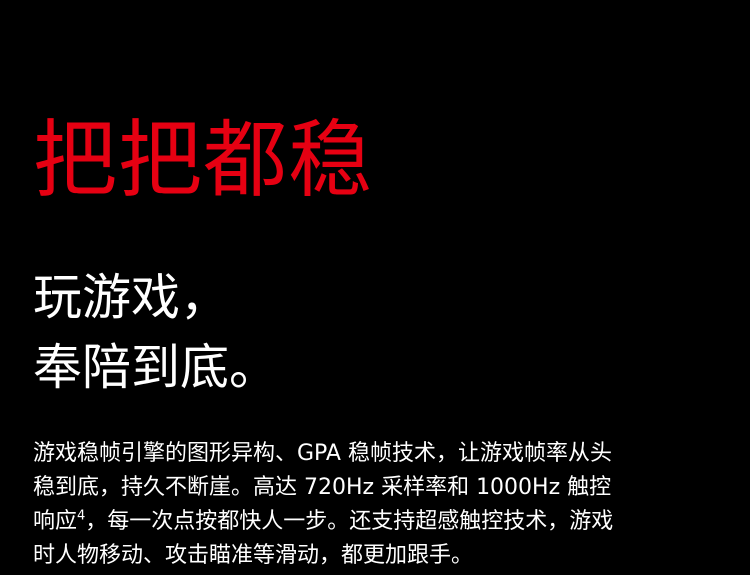 This screenshot has width=750, height=575. I want to click on description-line-2: 稳到底，持久不断崖。高达 720Hz 采样率和 1000Hz 触控, so click(322, 487).